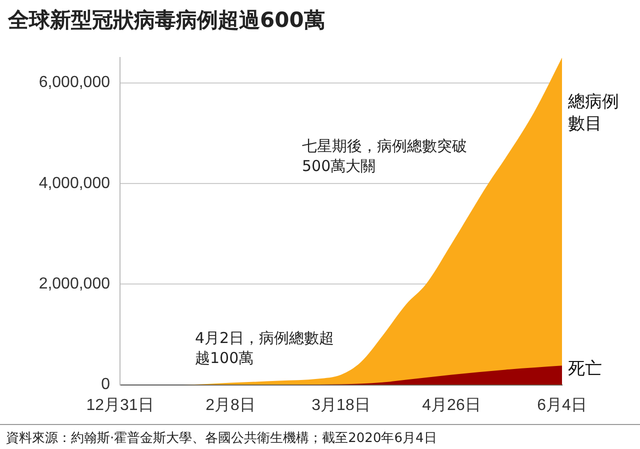 The image size is (640, 449). Describe the element at coordinates (451, 405) in the screenshot. I see `x-tick-label: 4月26日` at that location.